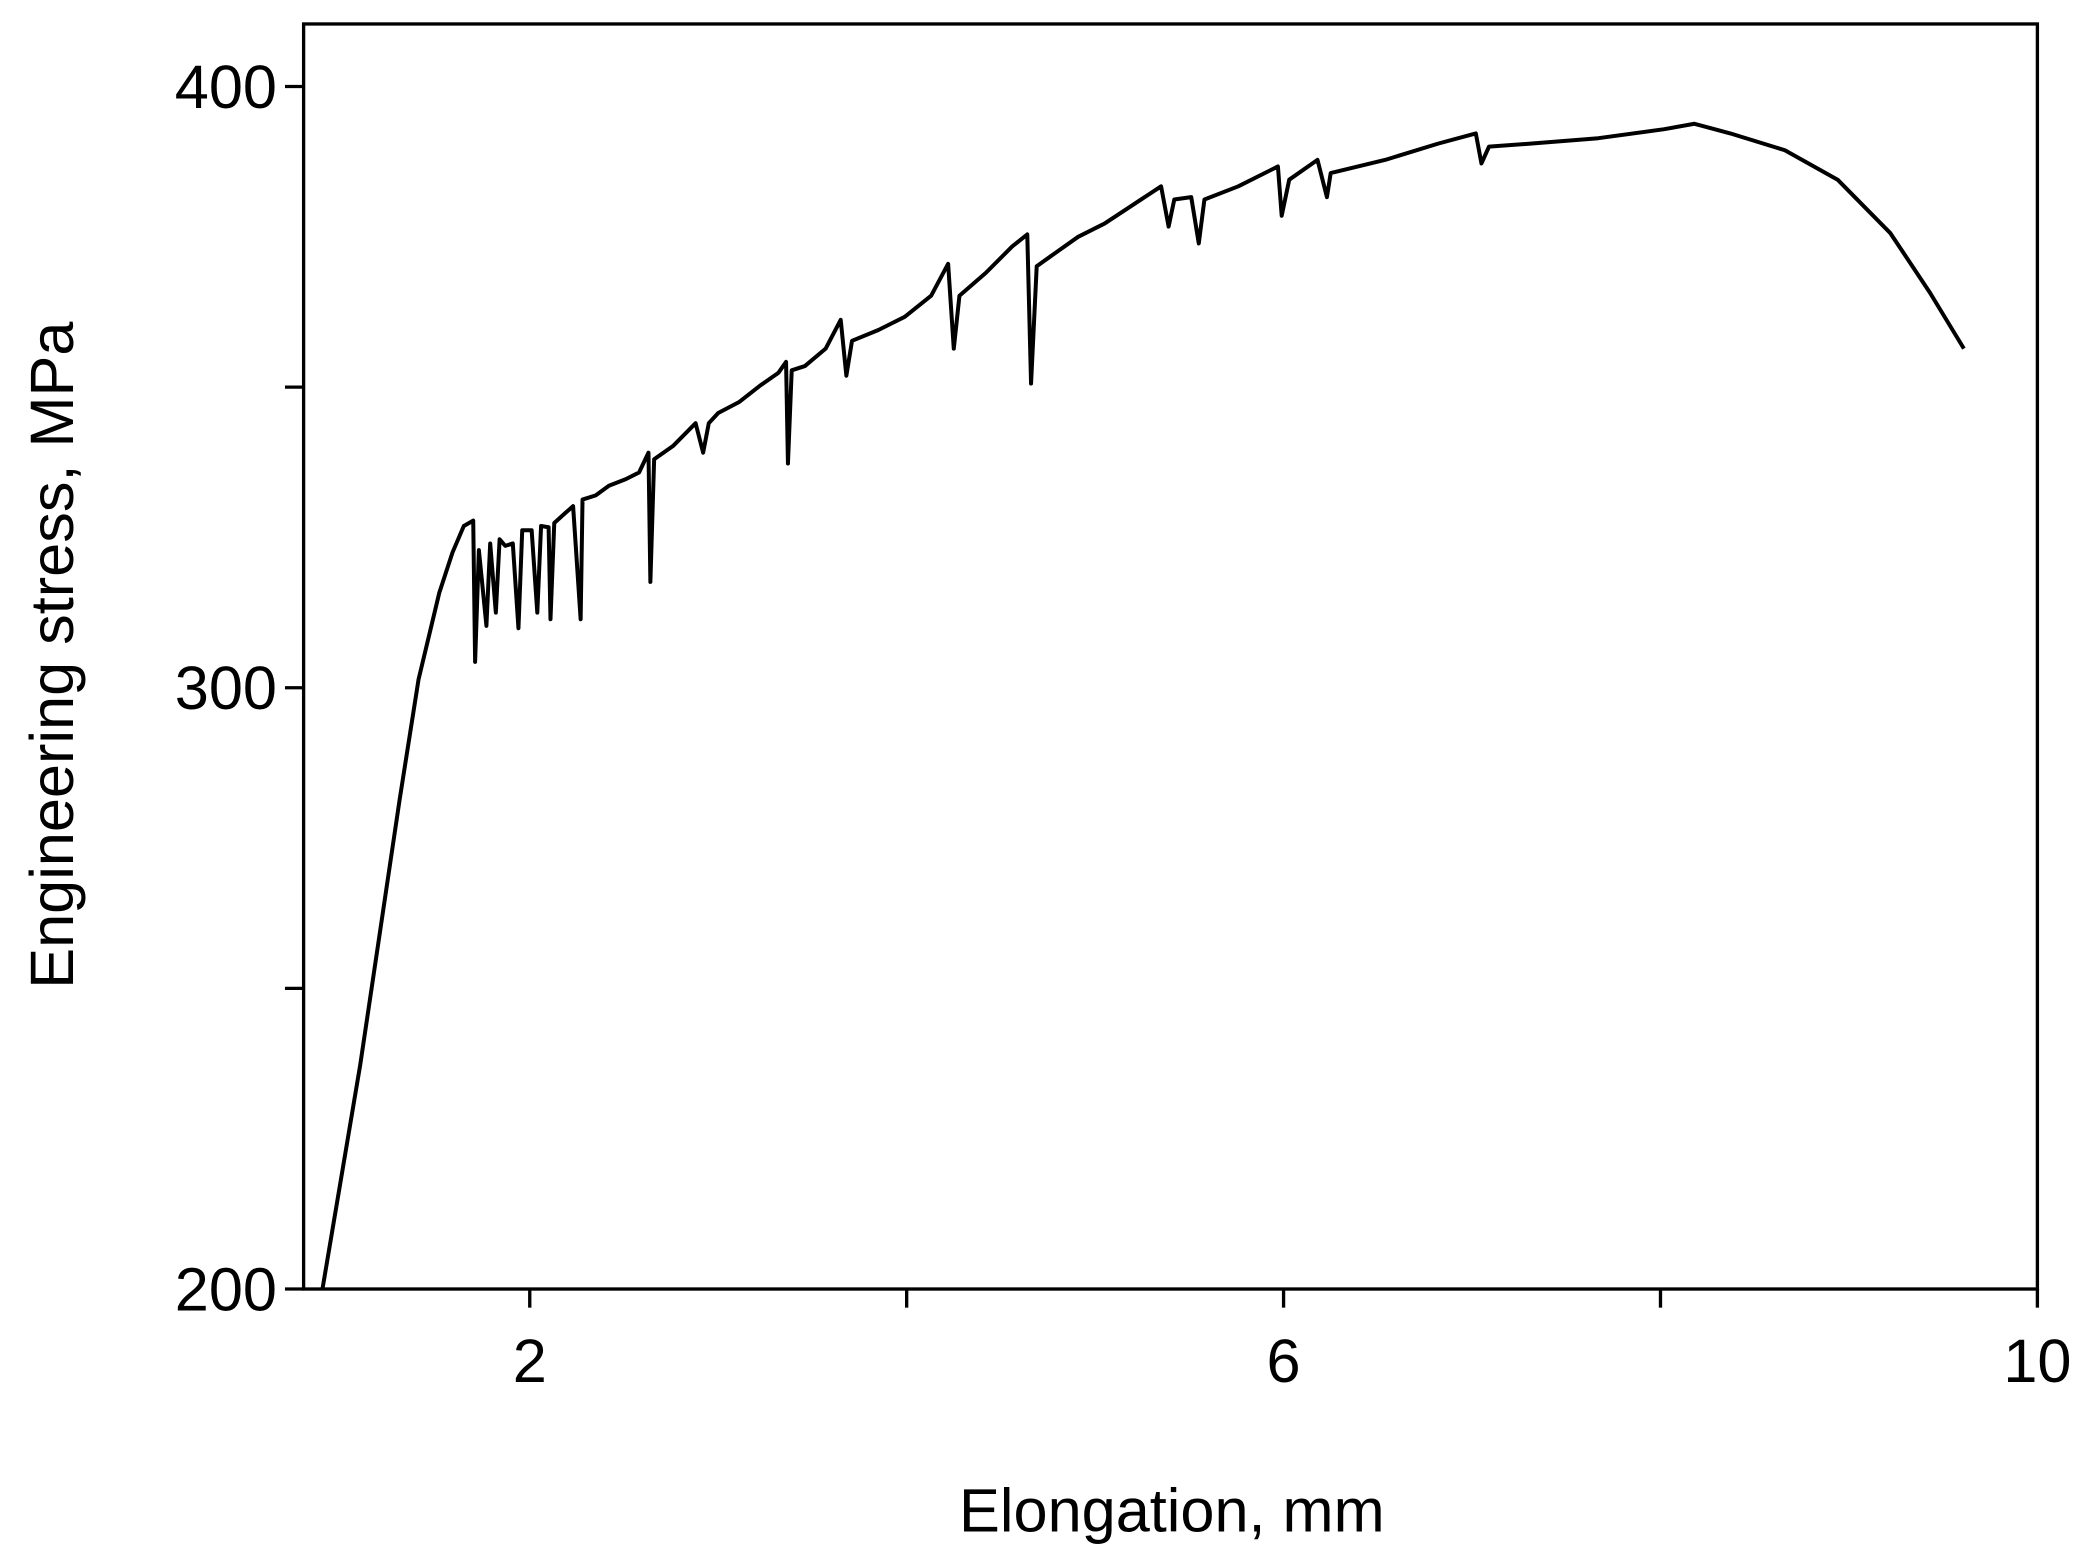 This screenshot has width=2088, height=1562. What do you see at coordinates (2037, 1361) in the screenshot?
I see `x-tick-label: 10` at bounding box center [2037, 1361].